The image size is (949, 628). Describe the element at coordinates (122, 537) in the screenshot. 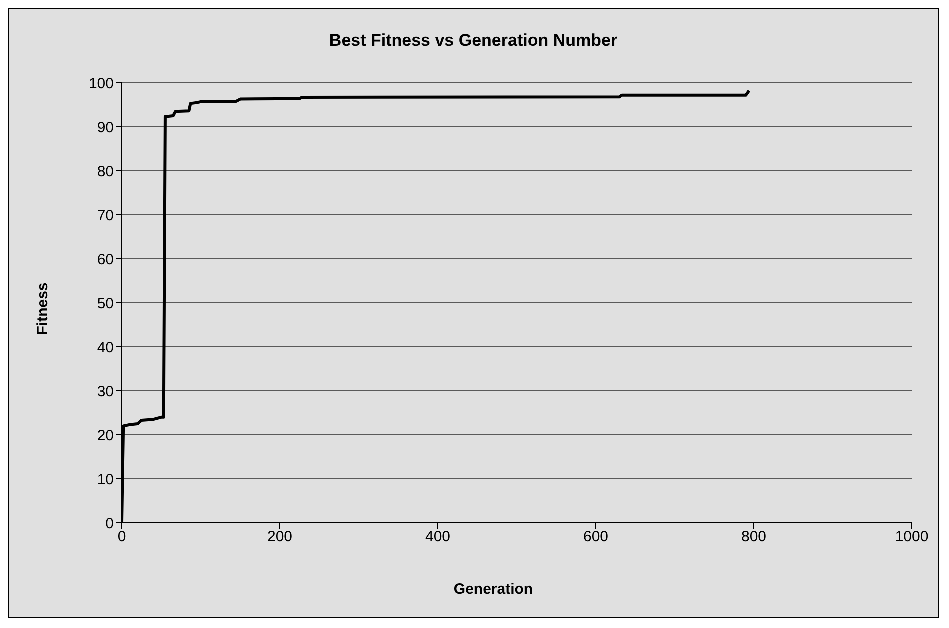

I see `x-tick-label: 0` at that location.